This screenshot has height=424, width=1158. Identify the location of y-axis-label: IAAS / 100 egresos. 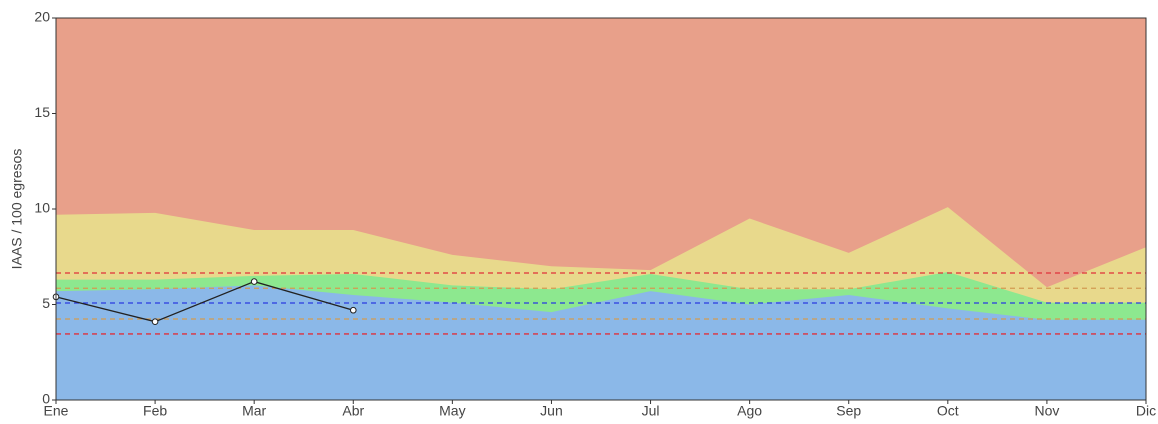
(17, 209).